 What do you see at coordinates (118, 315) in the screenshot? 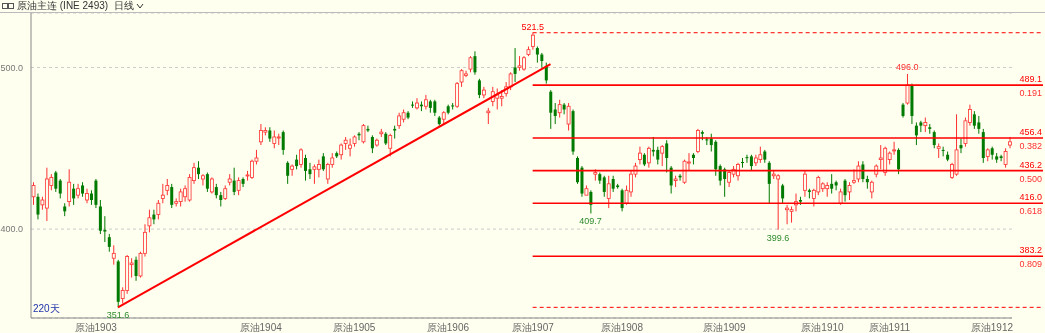
I see `annotation: 351.6` at bounding box center [118, 315].